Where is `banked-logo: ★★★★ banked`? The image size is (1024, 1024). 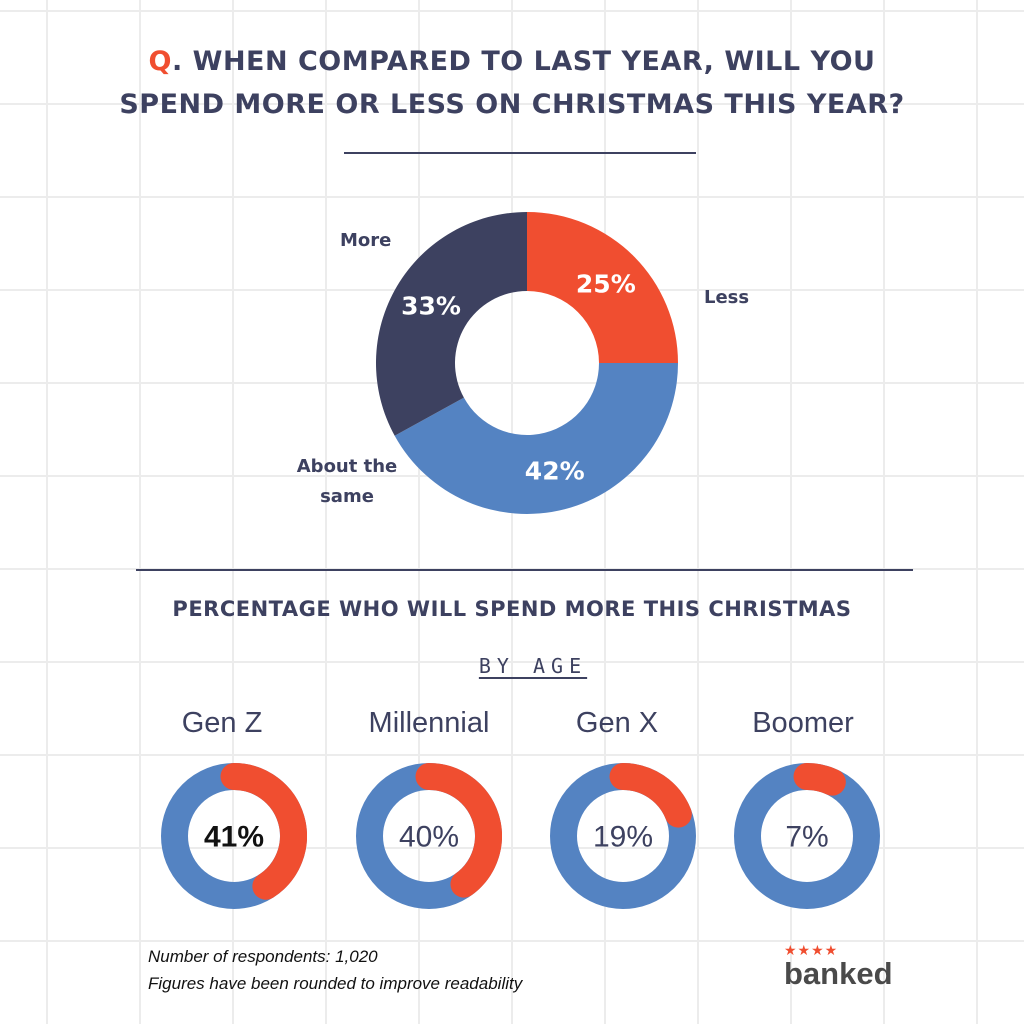
banked-logo: ★★★★ banked is located at coordinates (838, 967).